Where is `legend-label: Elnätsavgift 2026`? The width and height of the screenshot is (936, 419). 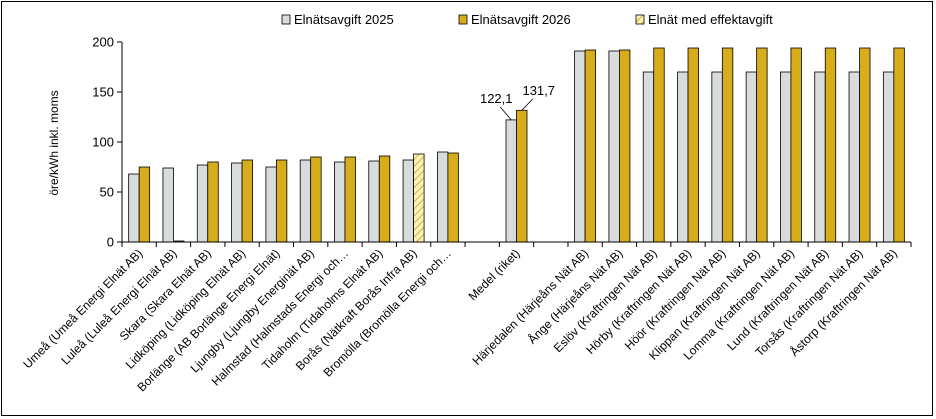
legend-label: Elnätsavgift 2026 is located at coordinates (521, 19).